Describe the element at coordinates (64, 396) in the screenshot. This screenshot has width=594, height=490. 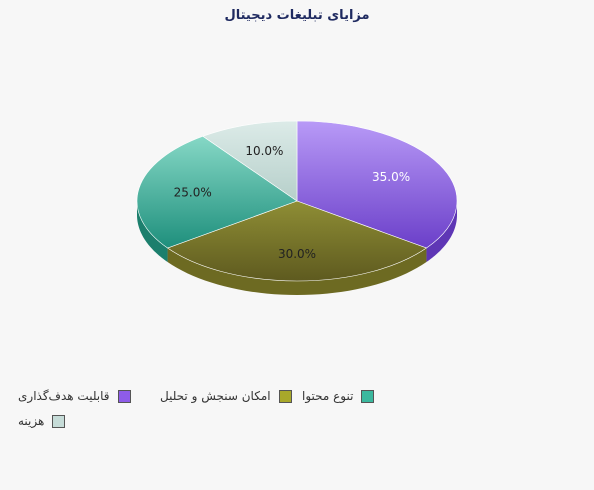
I see `legend-label-targeting: قابلیت هدف‌گذاری` at that location.